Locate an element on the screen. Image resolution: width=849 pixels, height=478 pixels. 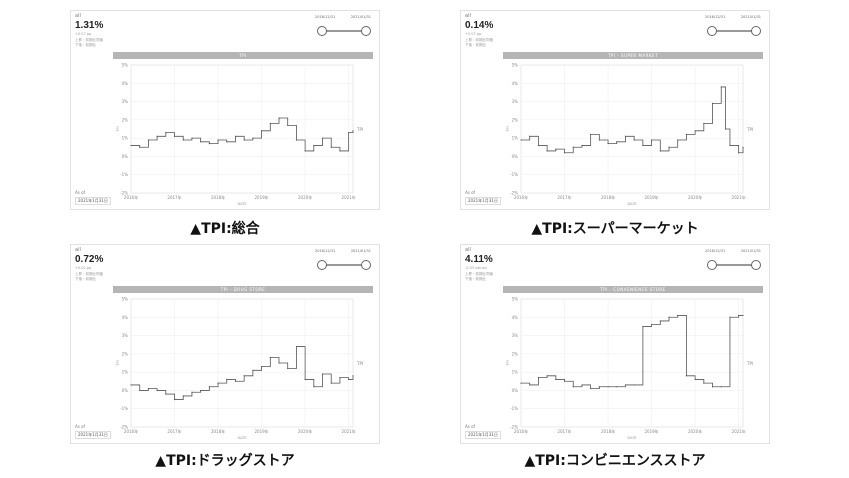
figure-caption: ▲TPI:総合 is located at coordinates (225, 229).